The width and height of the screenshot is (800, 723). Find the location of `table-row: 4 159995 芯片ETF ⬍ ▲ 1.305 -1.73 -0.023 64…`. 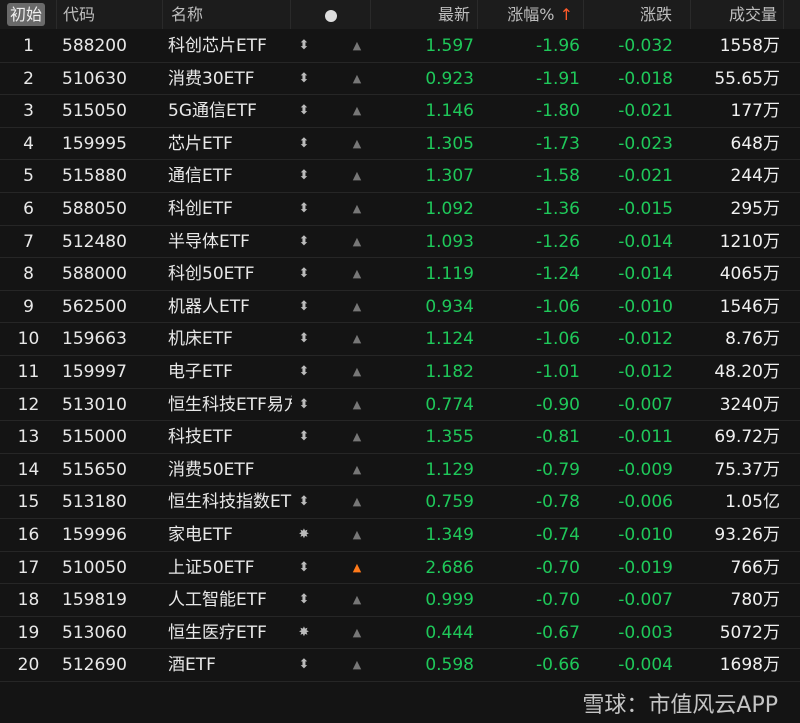

table-row: 4 159995 芯片ETF ⬍ ▲ 1.305 -1.73 -0.023 64… is located at coordinates (400, 144).